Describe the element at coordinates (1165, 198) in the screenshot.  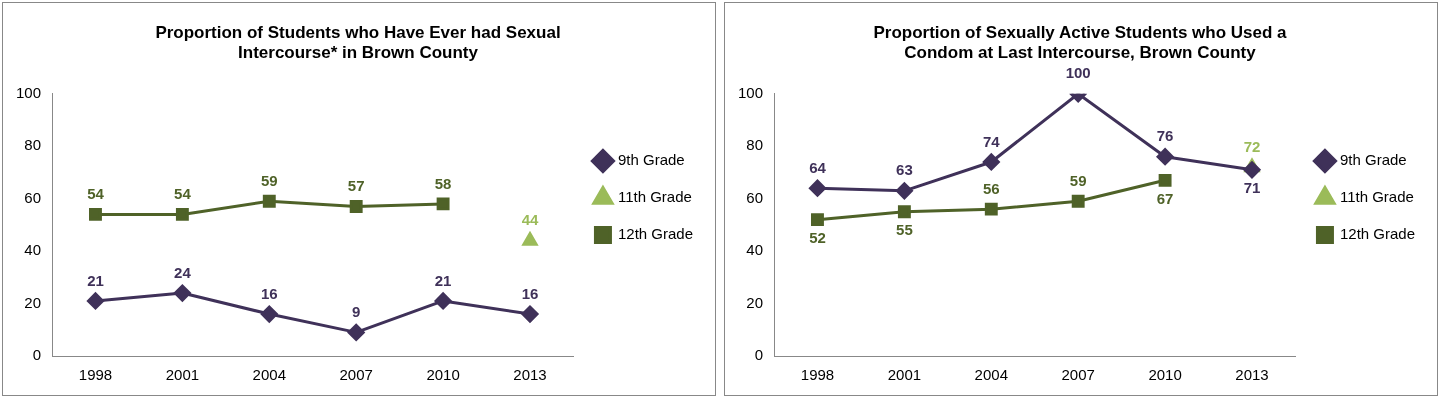
I see `data-label: 67` at that location.